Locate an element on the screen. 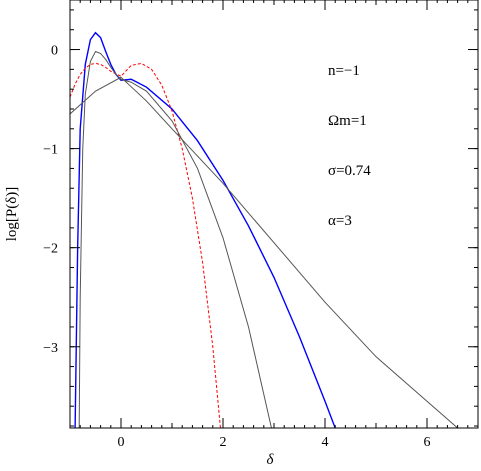 This screenshot has height=471, width=481. y-tick-label: −1 is located at coordinates (50, 150).